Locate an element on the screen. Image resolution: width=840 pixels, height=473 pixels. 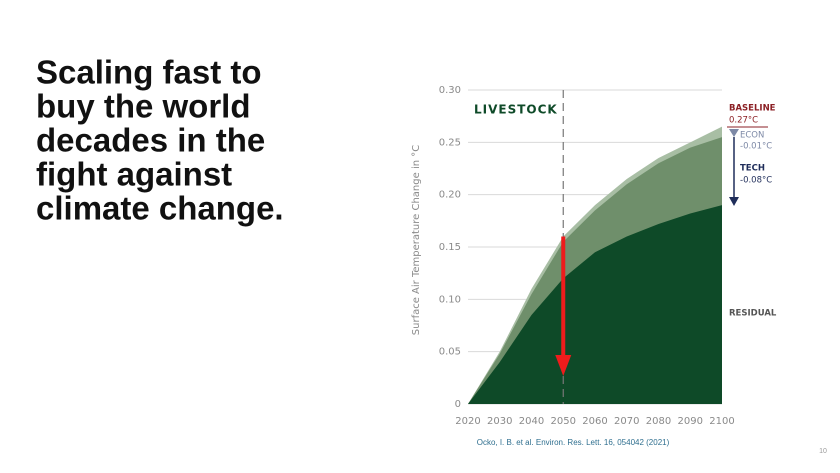
x-tick-label: 2020 is located at coordinates (467, 421).